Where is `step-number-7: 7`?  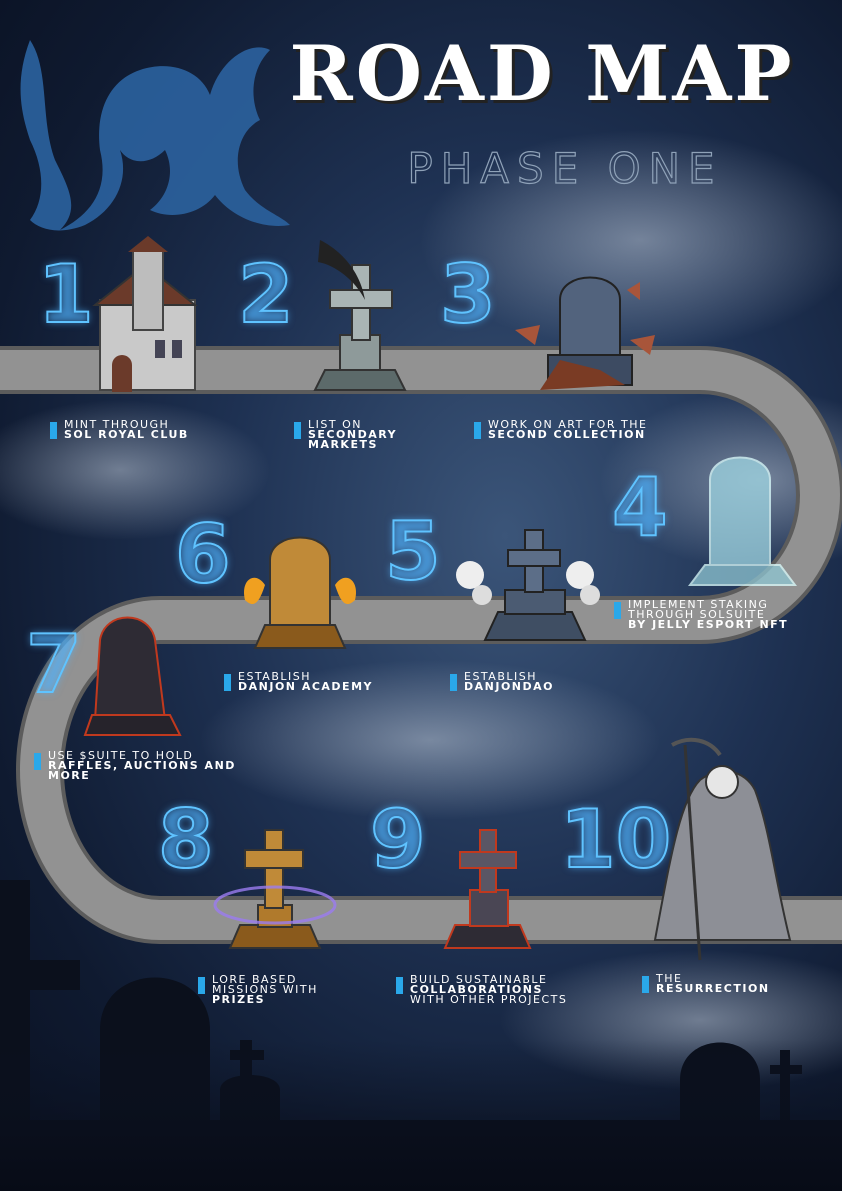
step-number-7: 7 is located at coordinates (54, 664).